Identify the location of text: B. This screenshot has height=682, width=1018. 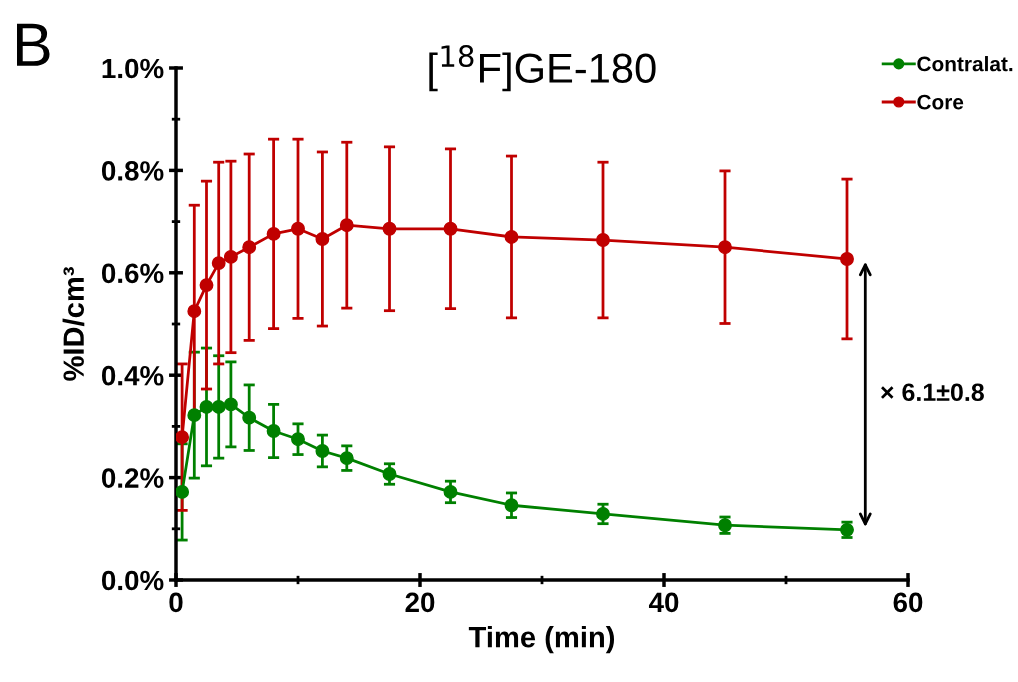
(33, 44).